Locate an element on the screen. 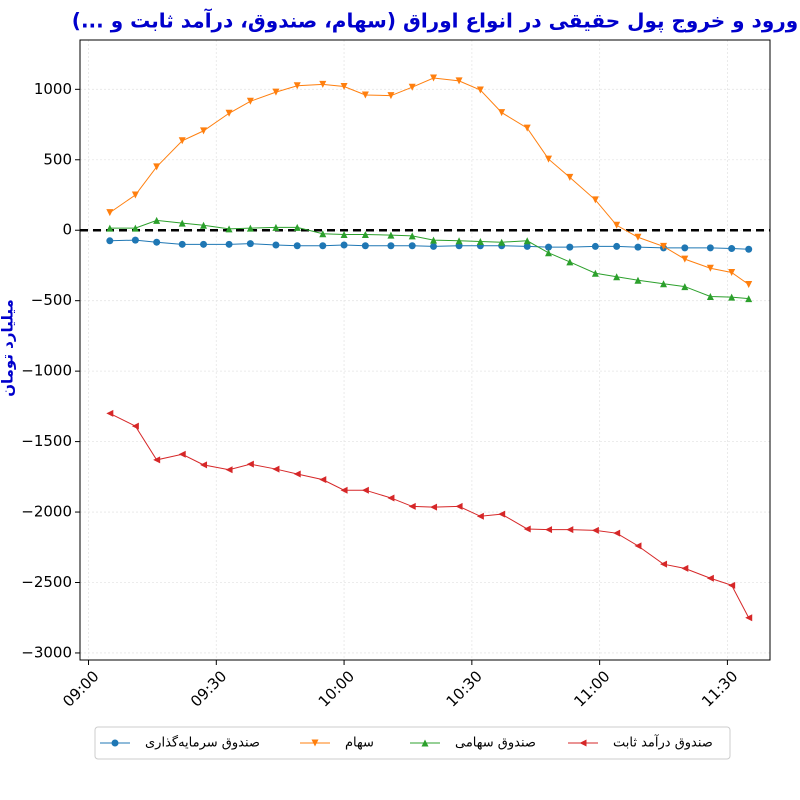 The width and height of the screenshot is (800, 800). y-tick-label: −500 is located at coordinates (51, 300).